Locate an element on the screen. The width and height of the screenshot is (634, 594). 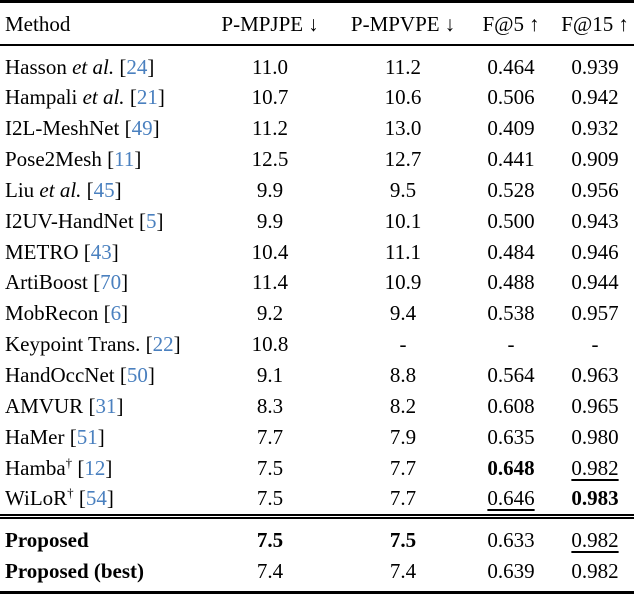
col-header-pmpvpe: P-MPVPE ↓ is located at coordinates (403, 23).